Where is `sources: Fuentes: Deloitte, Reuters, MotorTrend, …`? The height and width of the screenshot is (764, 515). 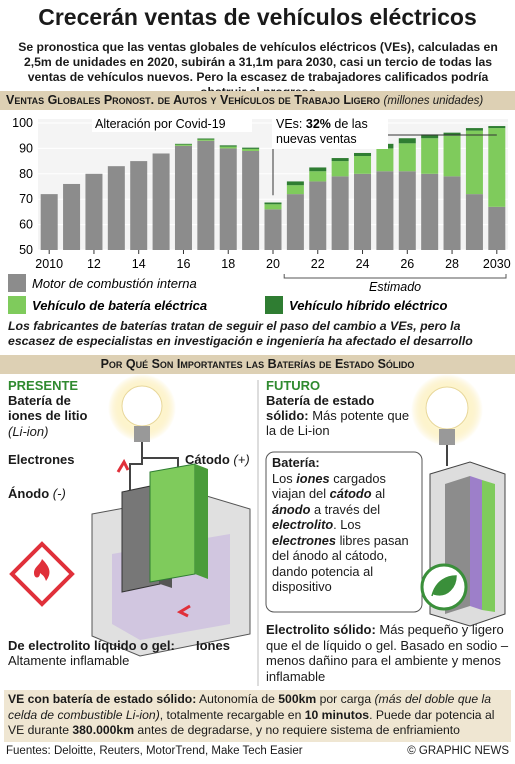
sources: Fuentes: Deloitte, Reuters, MotorTrend, … is located at coordinates (154, 751).